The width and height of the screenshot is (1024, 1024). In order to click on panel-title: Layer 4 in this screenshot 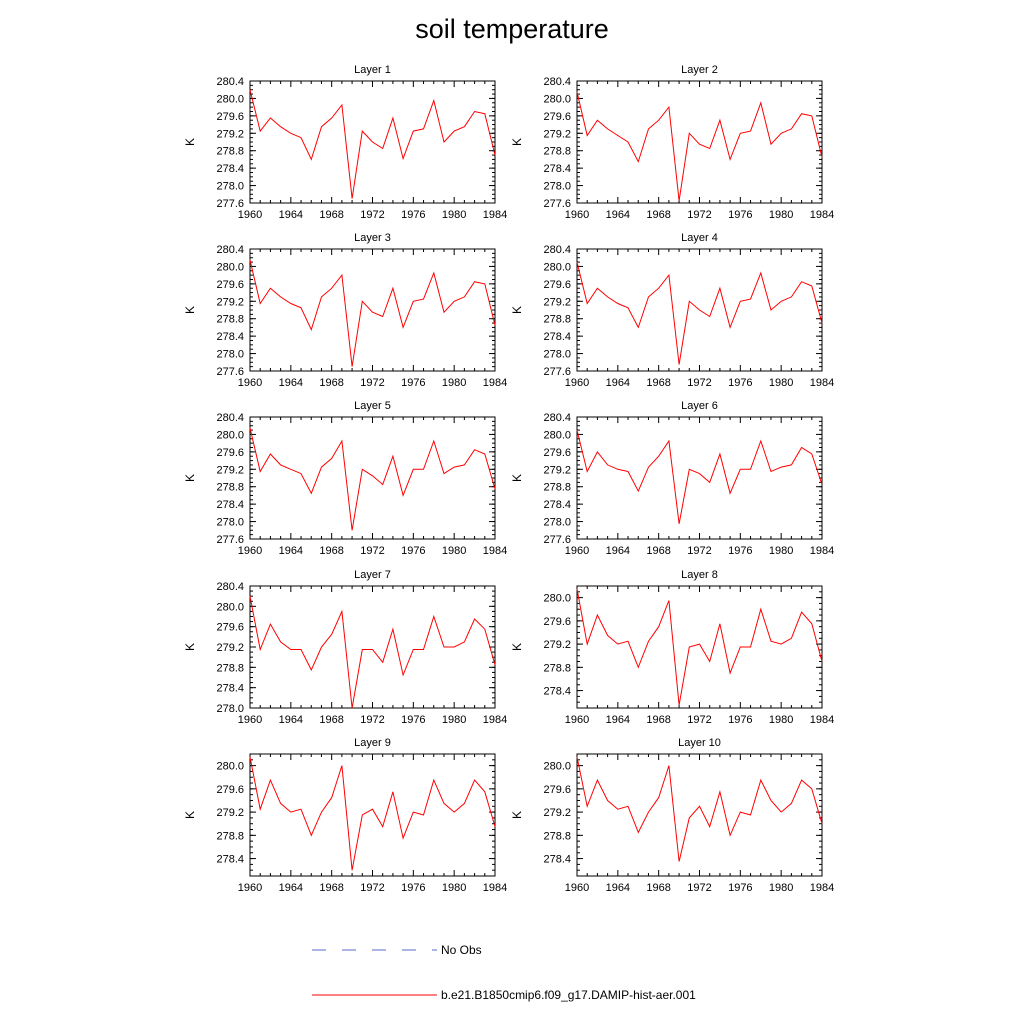, I will do `click(699, 238)`.